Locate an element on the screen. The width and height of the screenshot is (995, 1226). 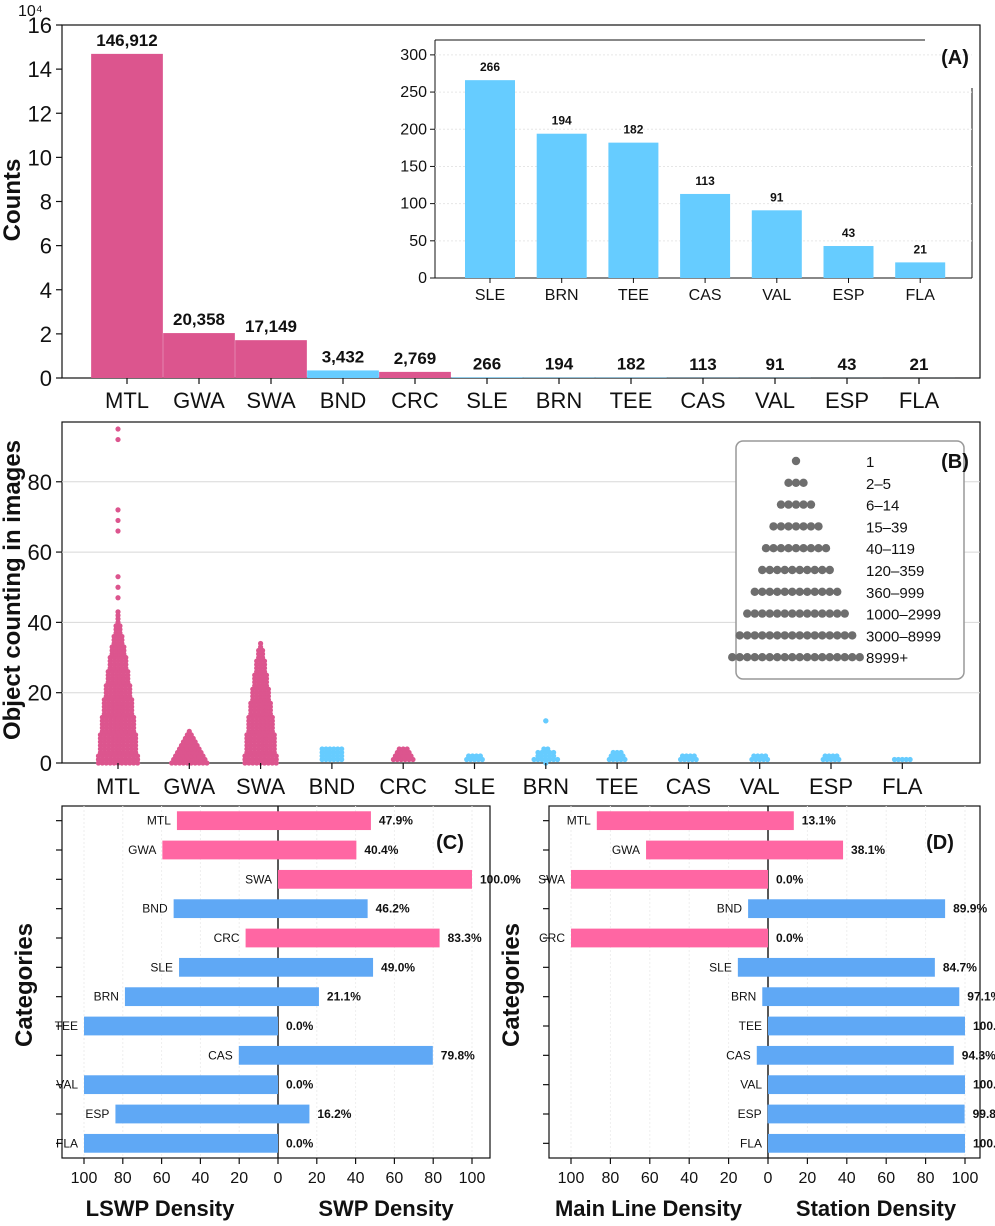
swarm-crc is located at coordinates (403, 754).